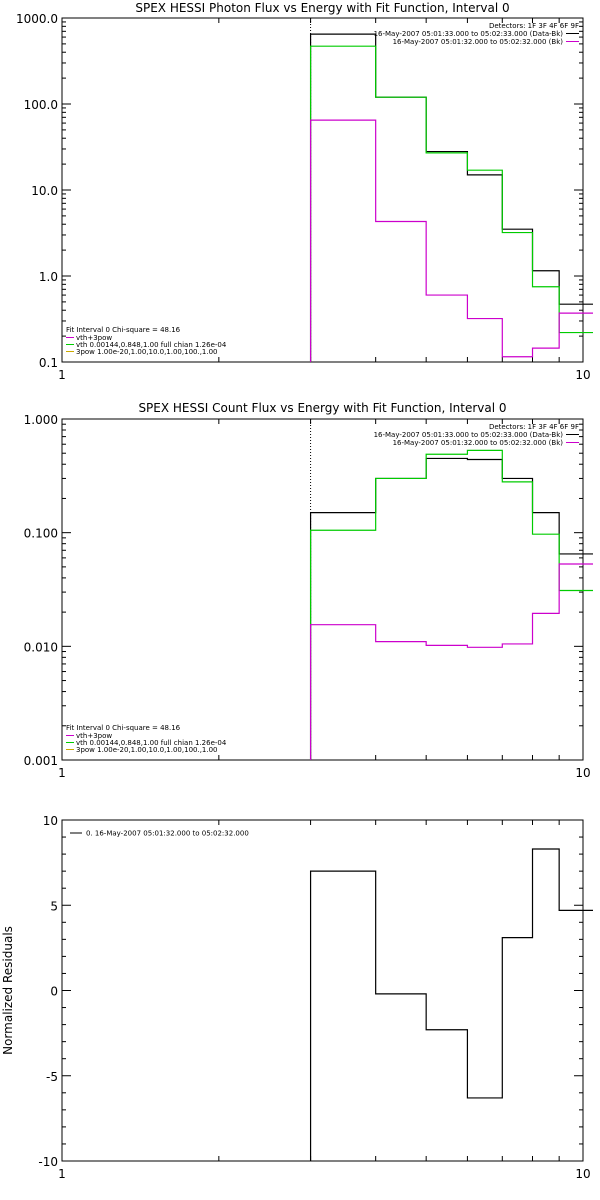 The height and width of the screenshot is (1200, 600). I want to click on y-tick-label: 0.010, so click(41, 647).